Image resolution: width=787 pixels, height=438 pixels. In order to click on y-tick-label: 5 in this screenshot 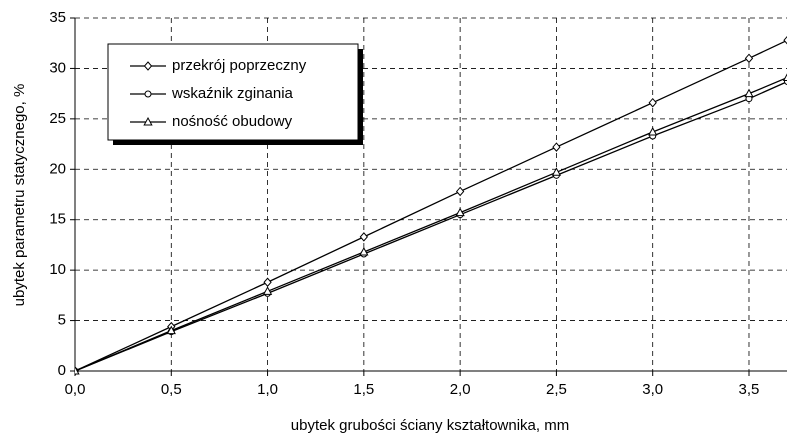, I will do `click(62, 320)`.